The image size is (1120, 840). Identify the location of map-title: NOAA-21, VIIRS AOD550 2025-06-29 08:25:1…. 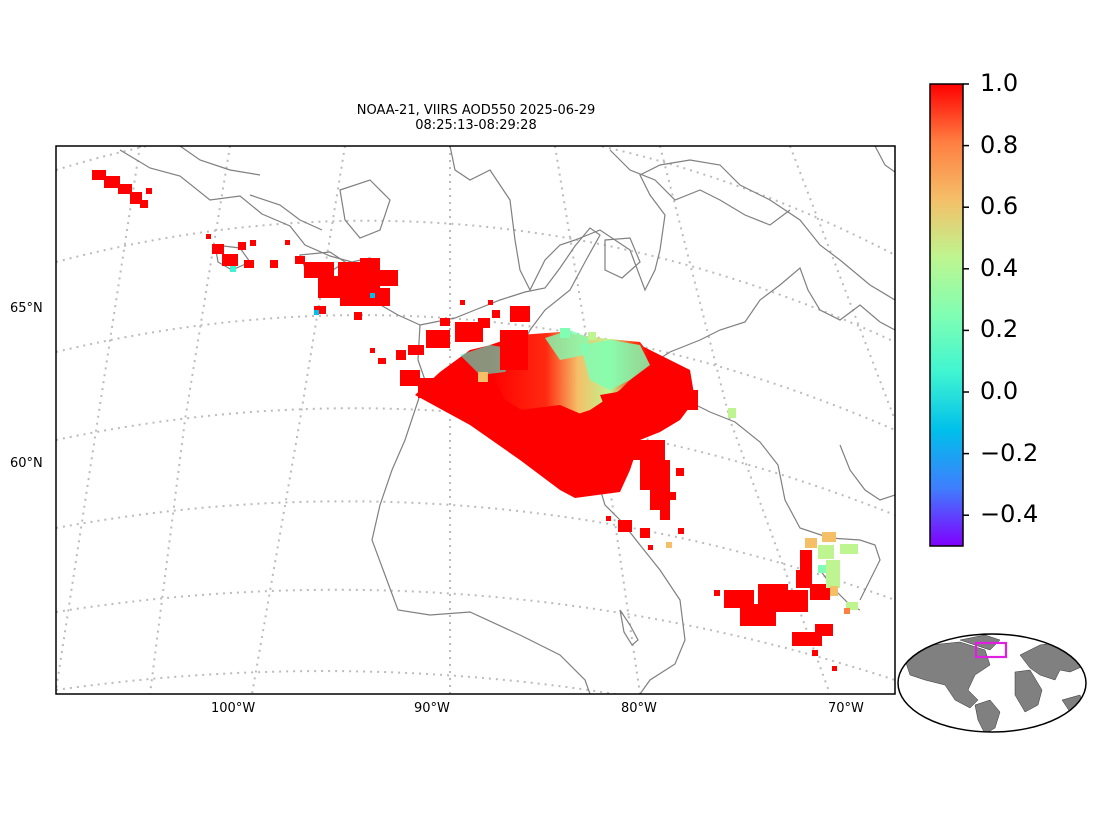
(476, 118).